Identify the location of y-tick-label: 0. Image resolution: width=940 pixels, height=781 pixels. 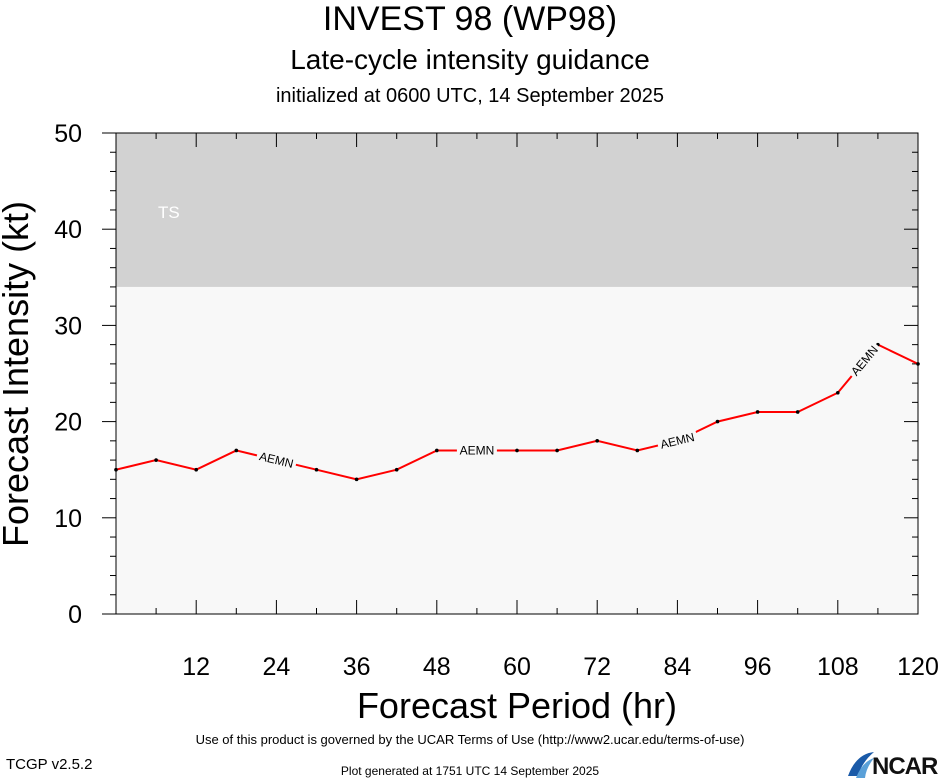
(75, 615).